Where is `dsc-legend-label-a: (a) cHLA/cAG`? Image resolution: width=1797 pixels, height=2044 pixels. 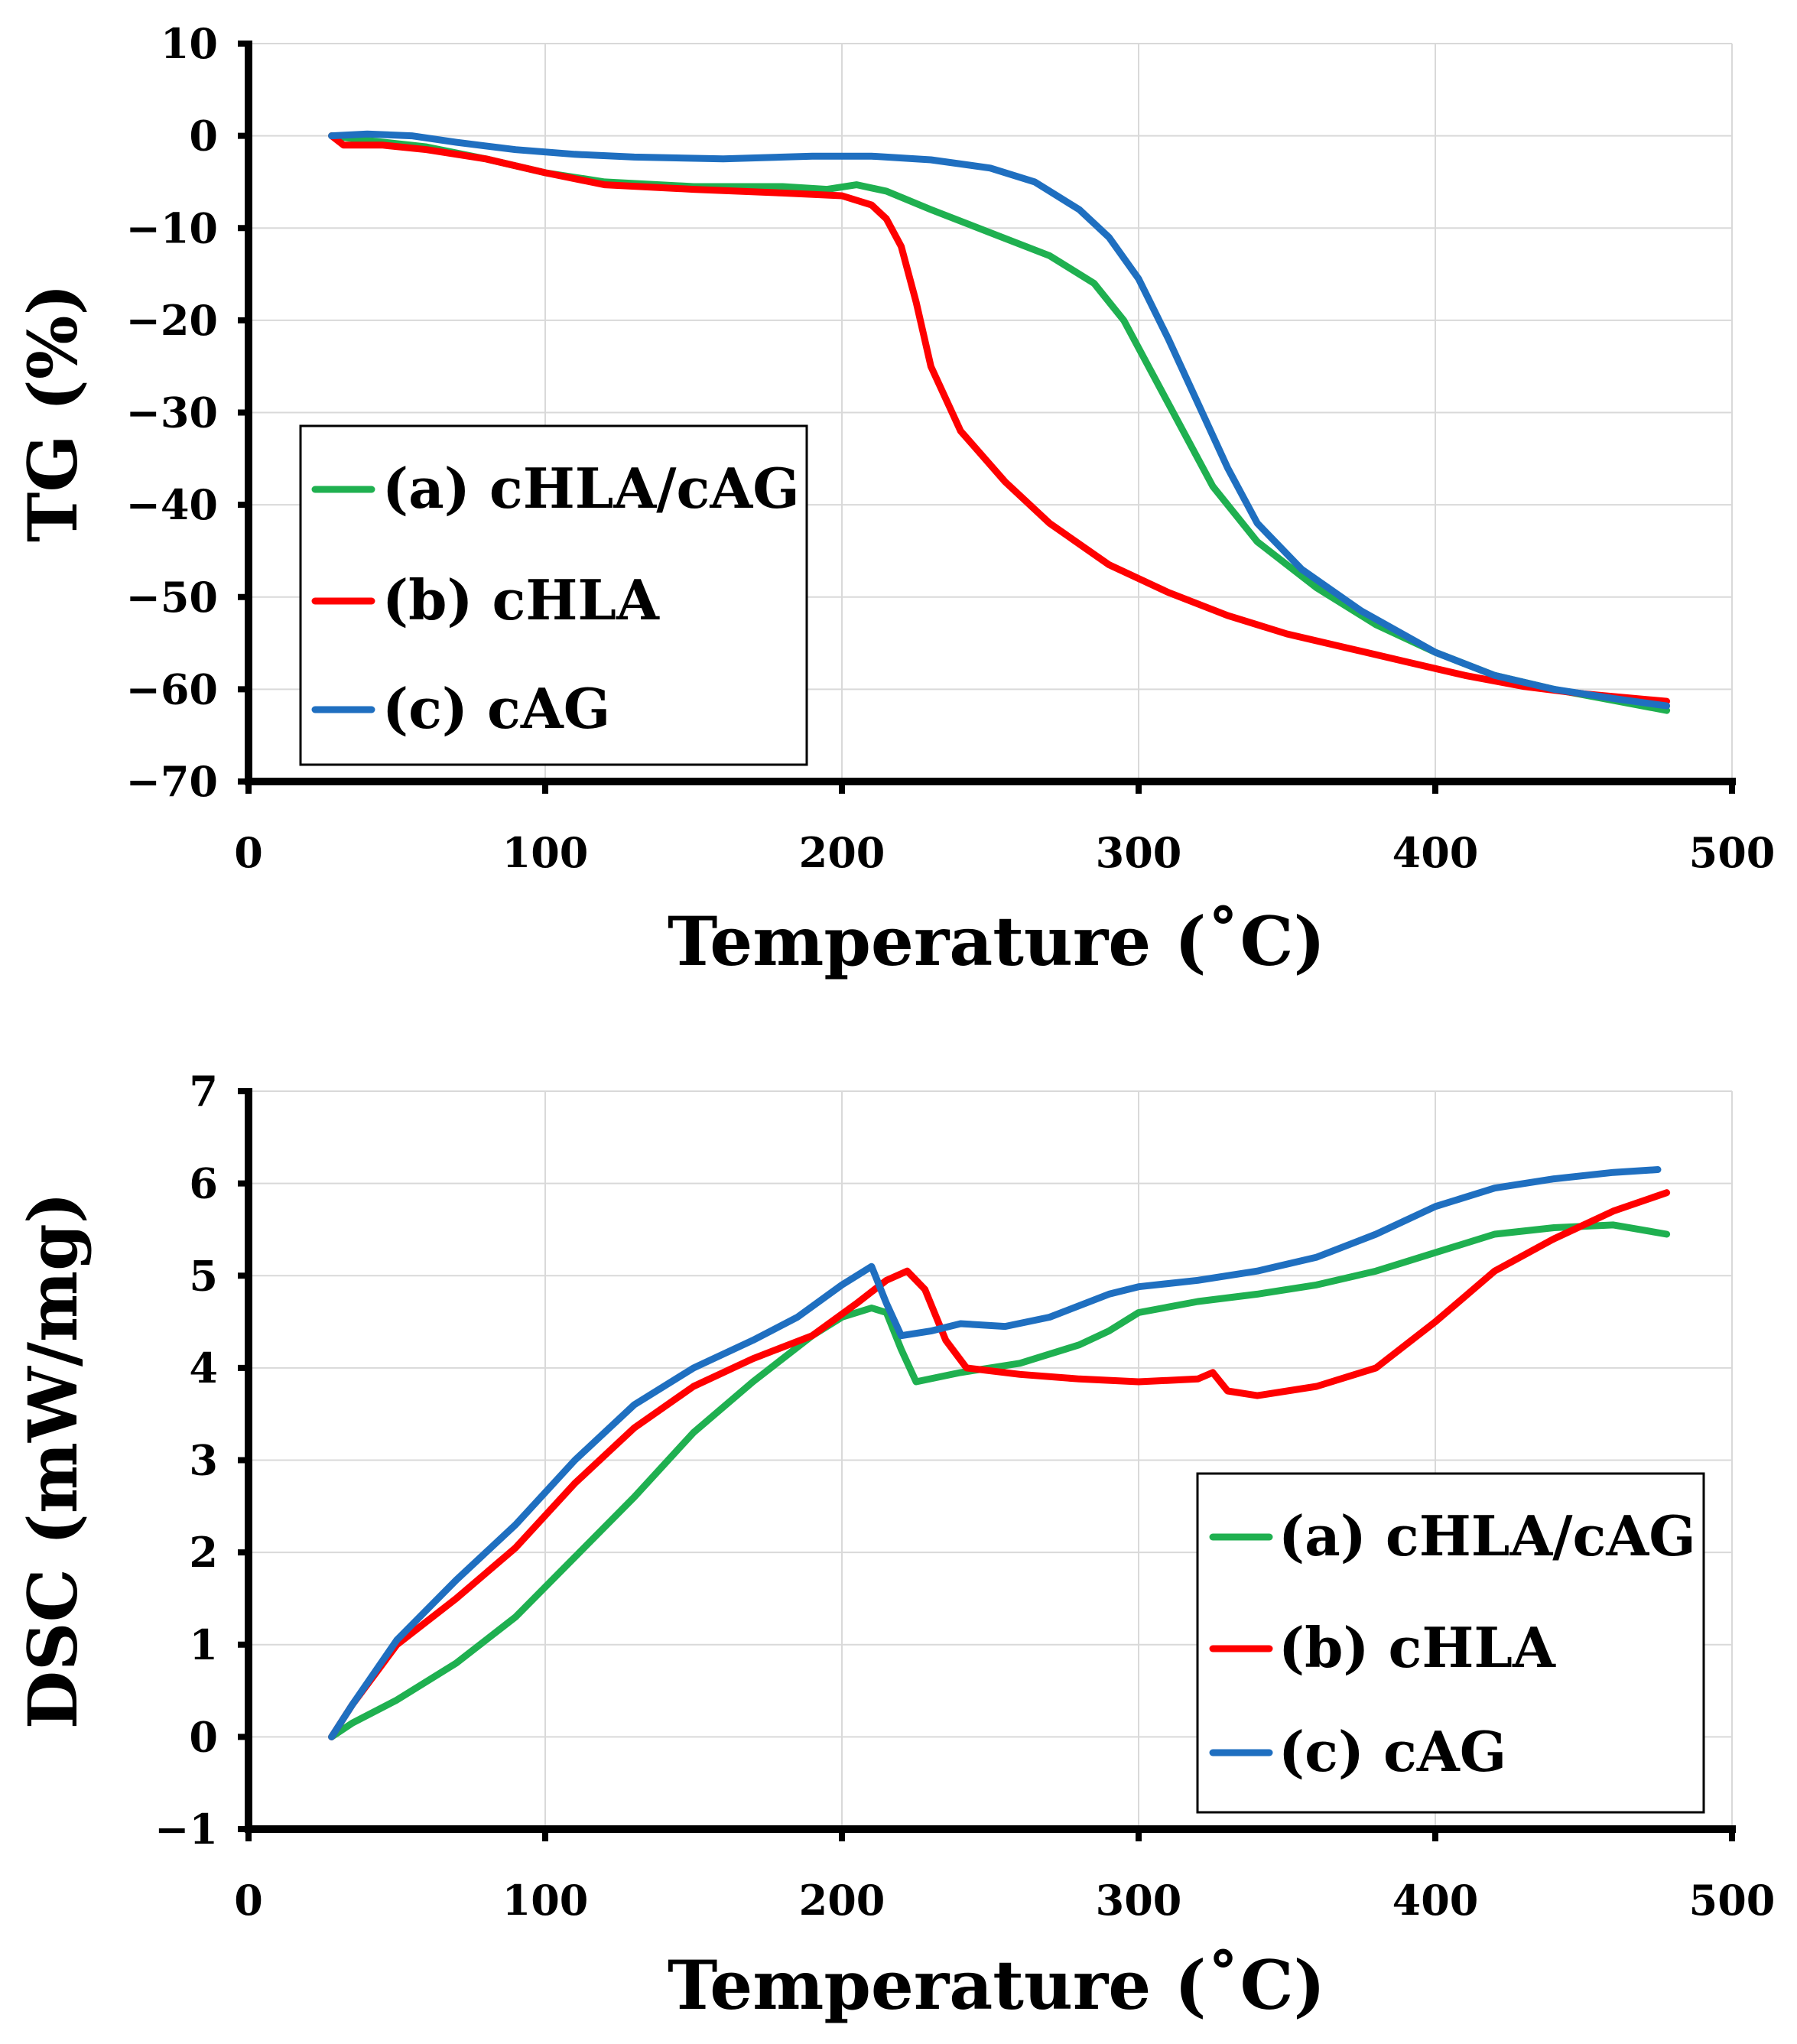
dsc-legend-label-a: (a) cHLA/cAG is located at coordinates (1487, 1535).